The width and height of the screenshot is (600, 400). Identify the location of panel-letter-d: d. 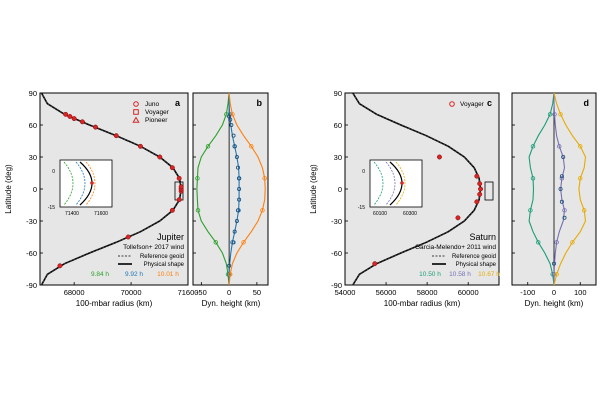
(587, 103).